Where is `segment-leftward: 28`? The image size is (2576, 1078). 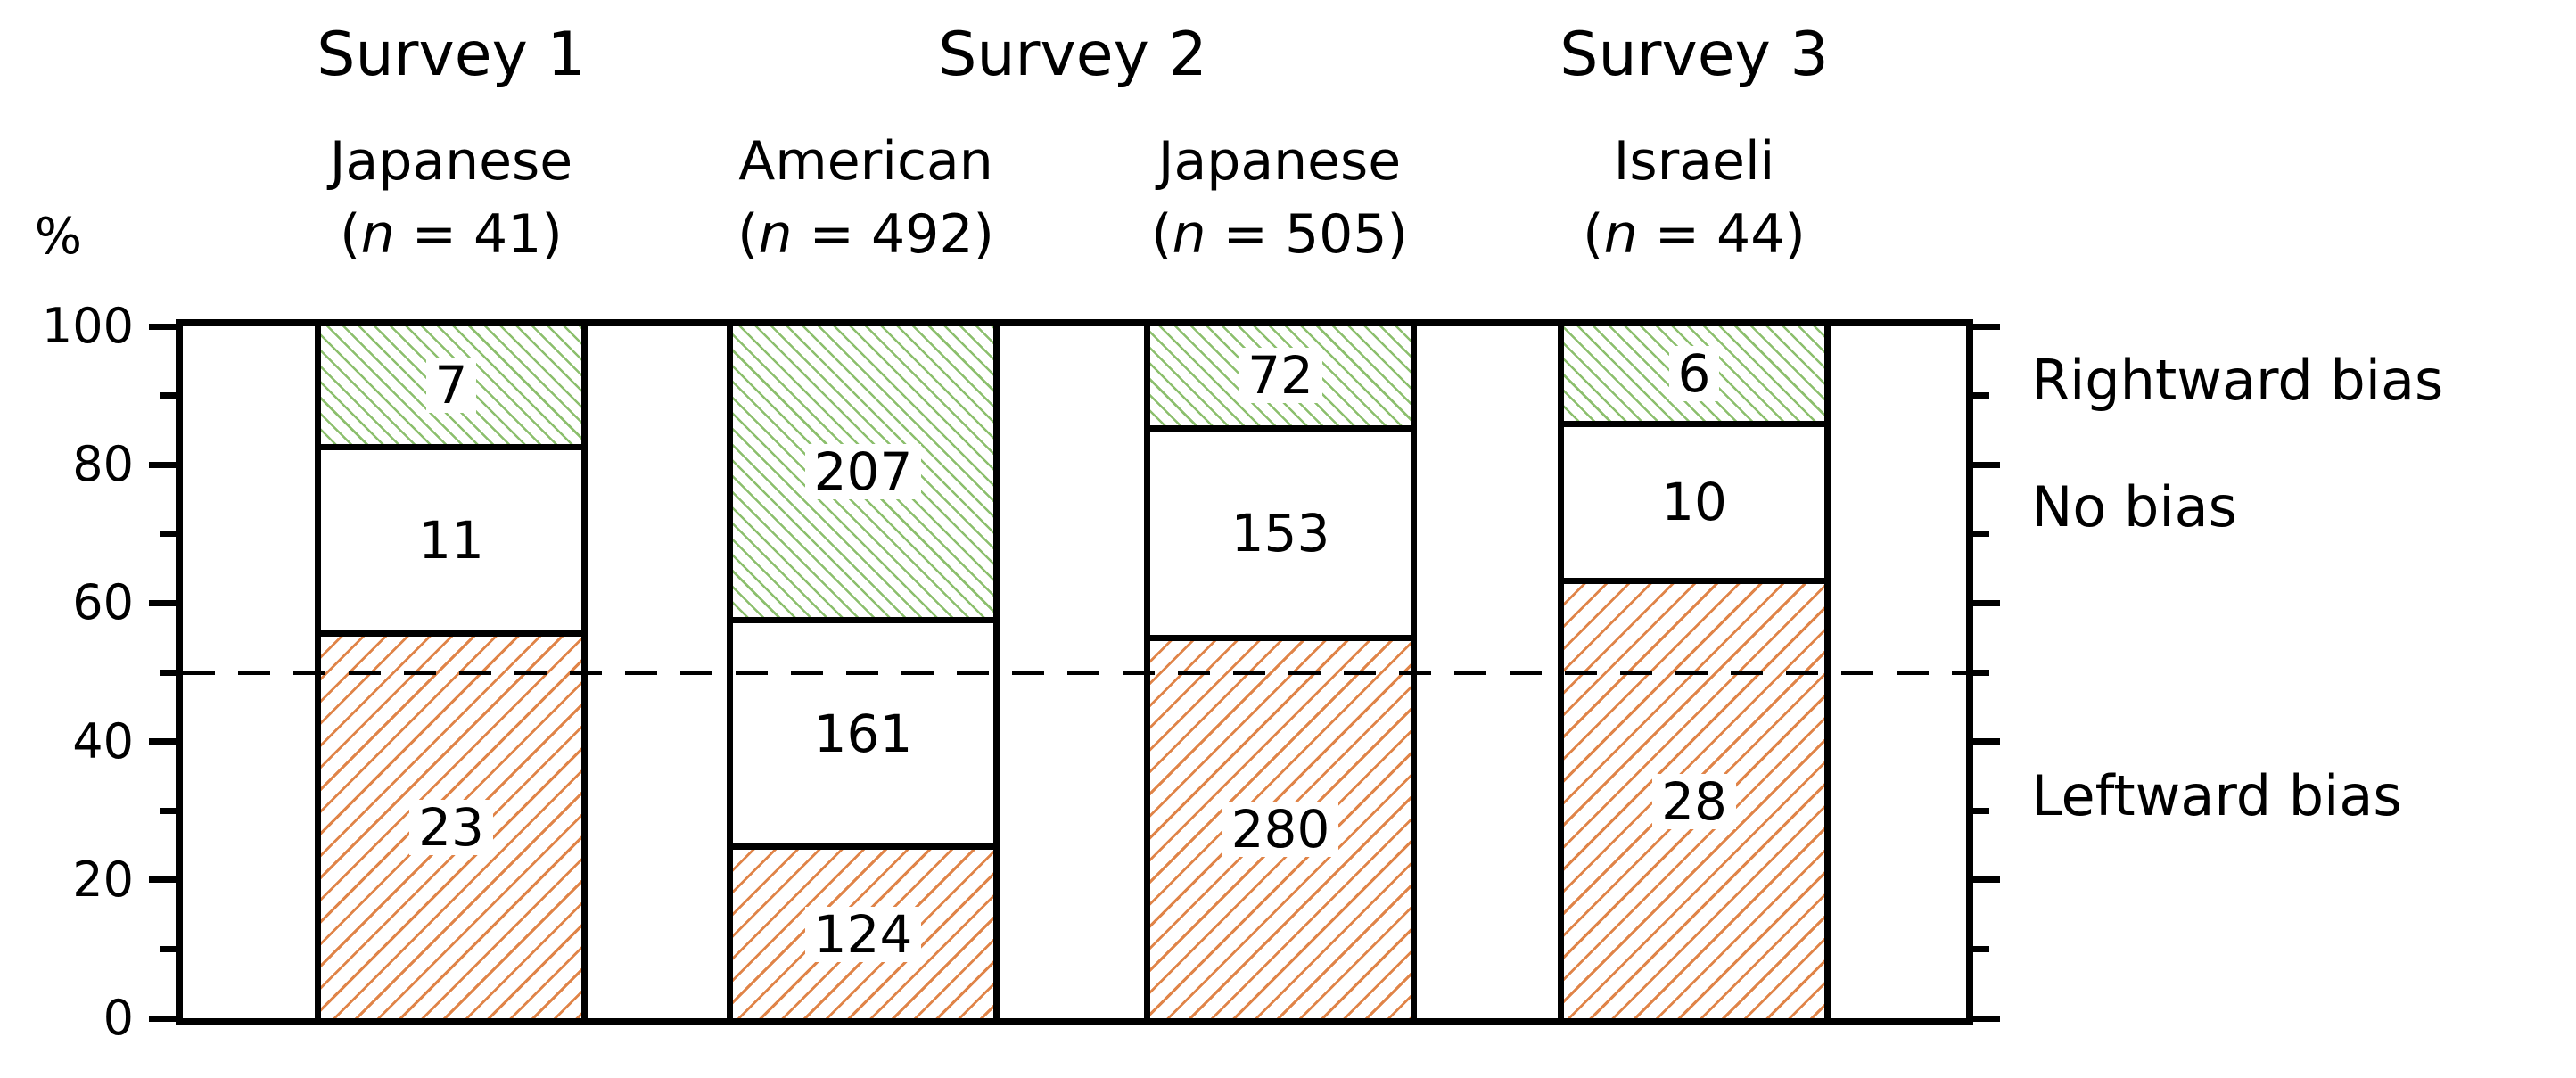 segment-leftward: 28 is located at coordinates (1694, 798).